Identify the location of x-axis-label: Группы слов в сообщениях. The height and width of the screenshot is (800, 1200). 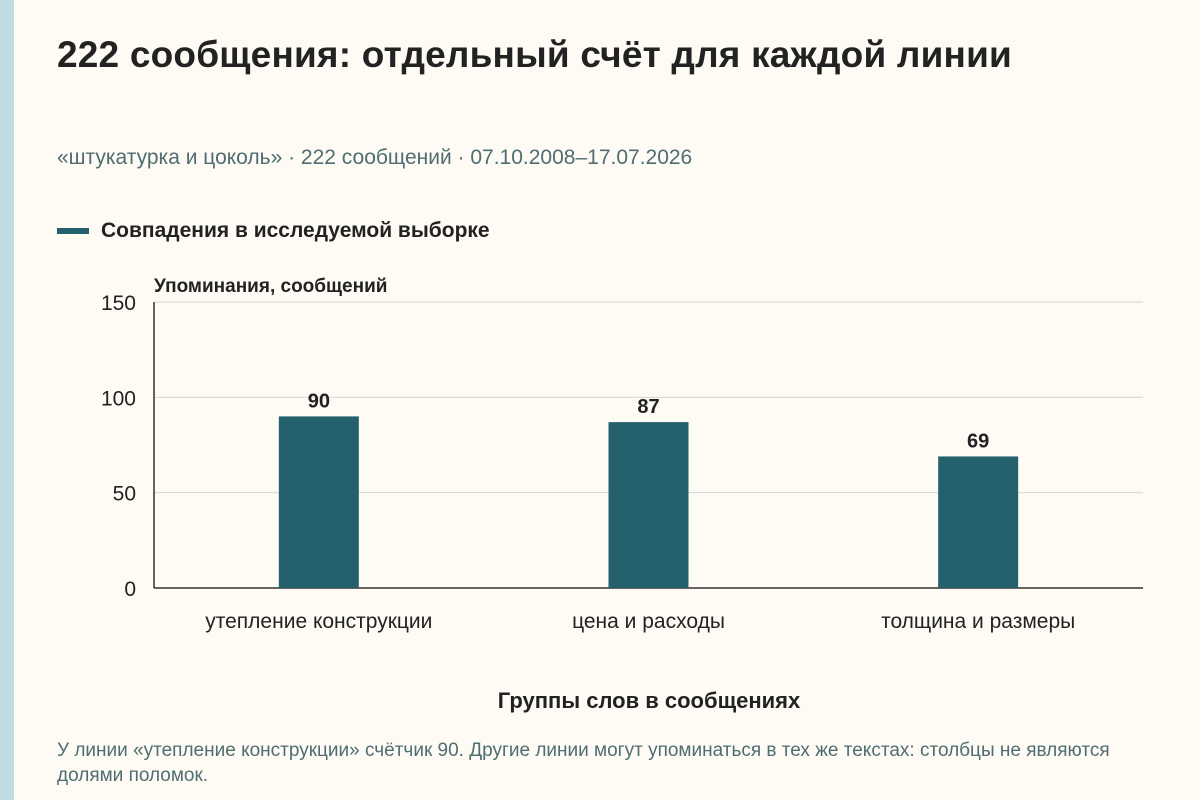
(649, 700).